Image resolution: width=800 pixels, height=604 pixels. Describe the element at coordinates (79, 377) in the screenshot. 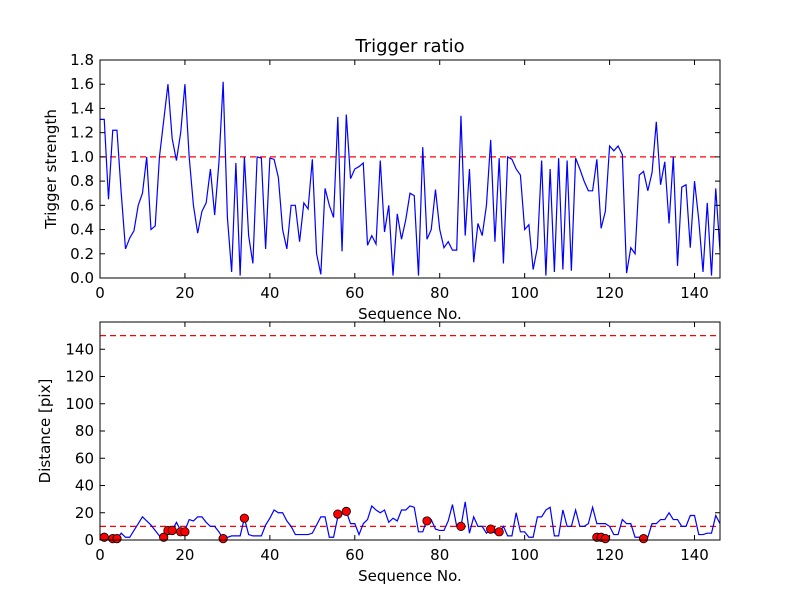

I see `y-tick-label: 120` at that location.